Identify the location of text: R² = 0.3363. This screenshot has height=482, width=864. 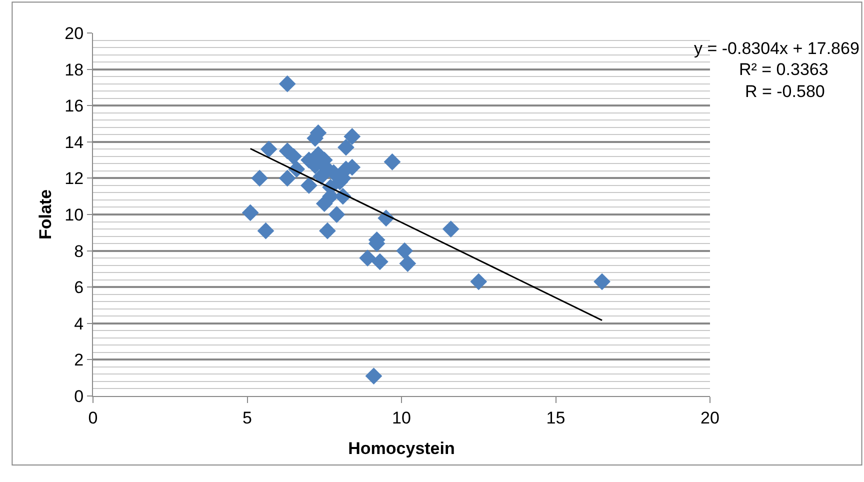
(783, 69).